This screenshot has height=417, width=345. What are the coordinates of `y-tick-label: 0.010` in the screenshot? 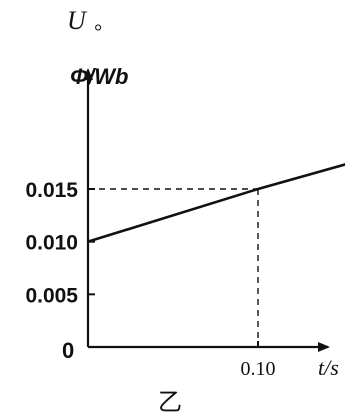 It's located at (51, 243).